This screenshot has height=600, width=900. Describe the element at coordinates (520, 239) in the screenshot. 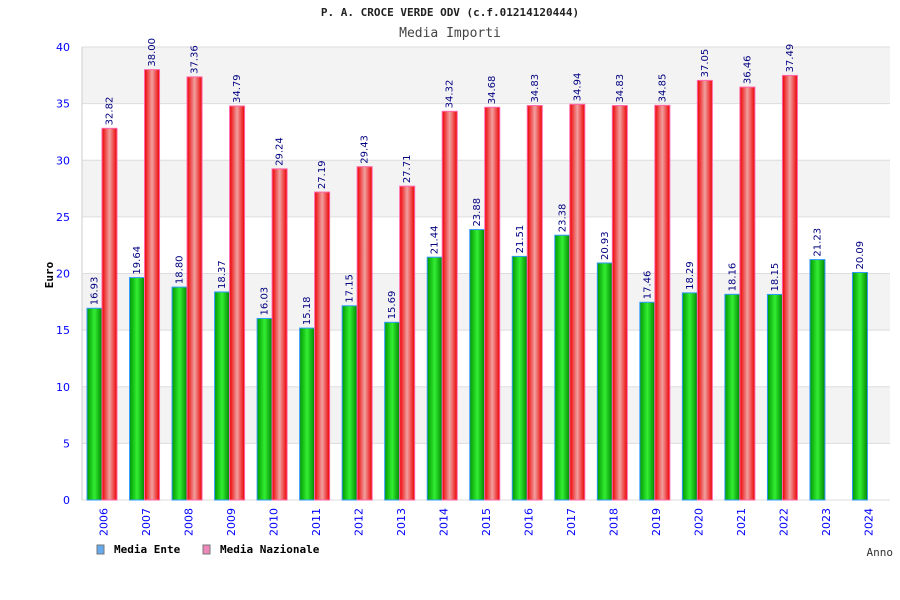

I see `data-label: 21.51` at that location.